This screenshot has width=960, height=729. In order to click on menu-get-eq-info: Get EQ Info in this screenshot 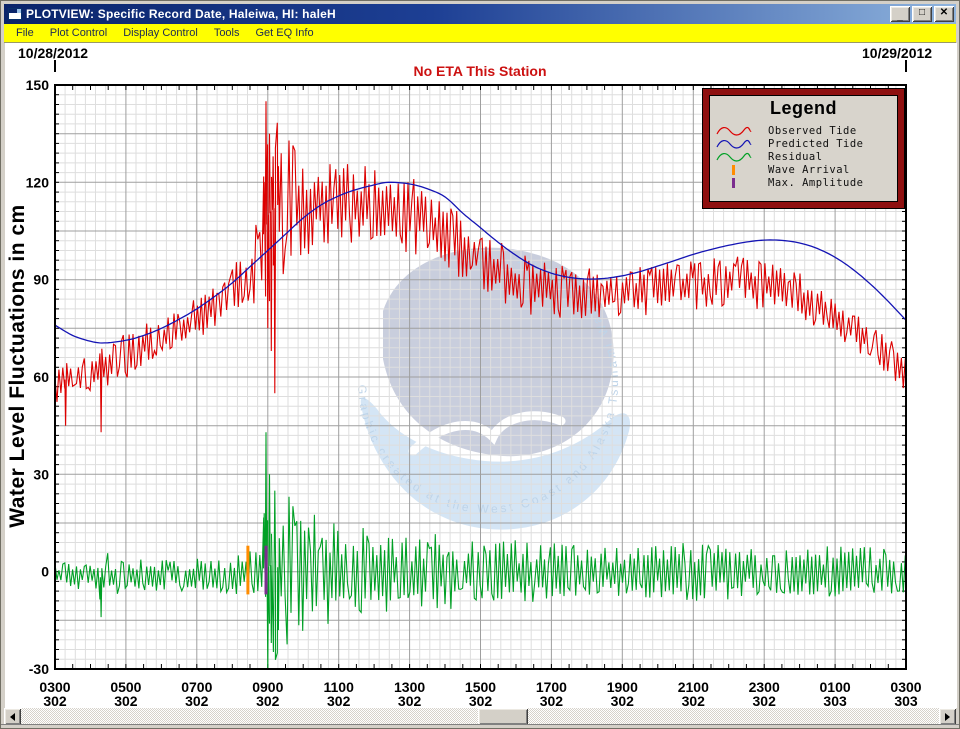, I will do `click(284, 33)`.